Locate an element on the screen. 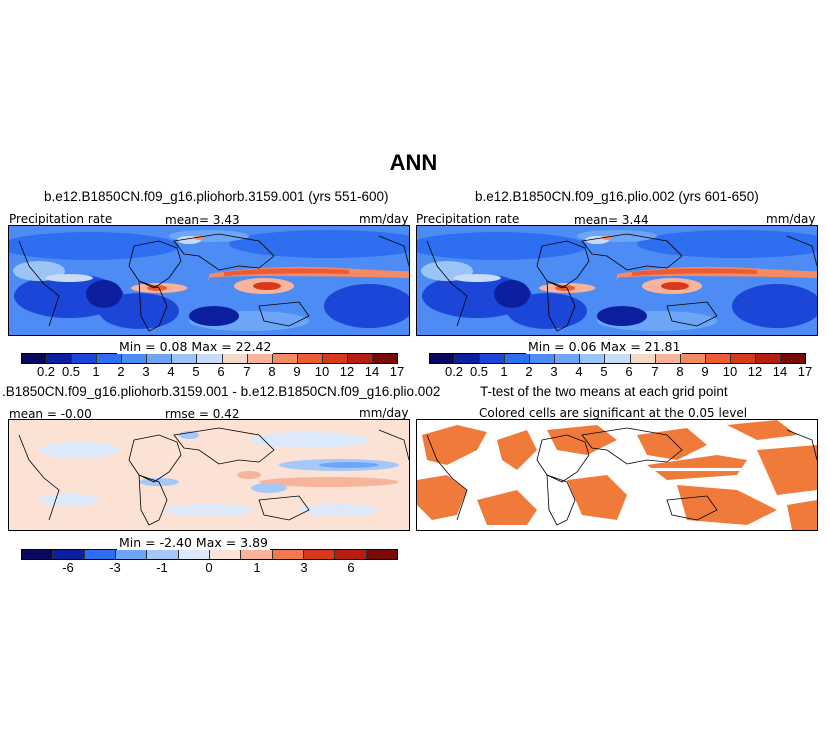  panel-3-map-graphic is located at coordinates (209, 475).